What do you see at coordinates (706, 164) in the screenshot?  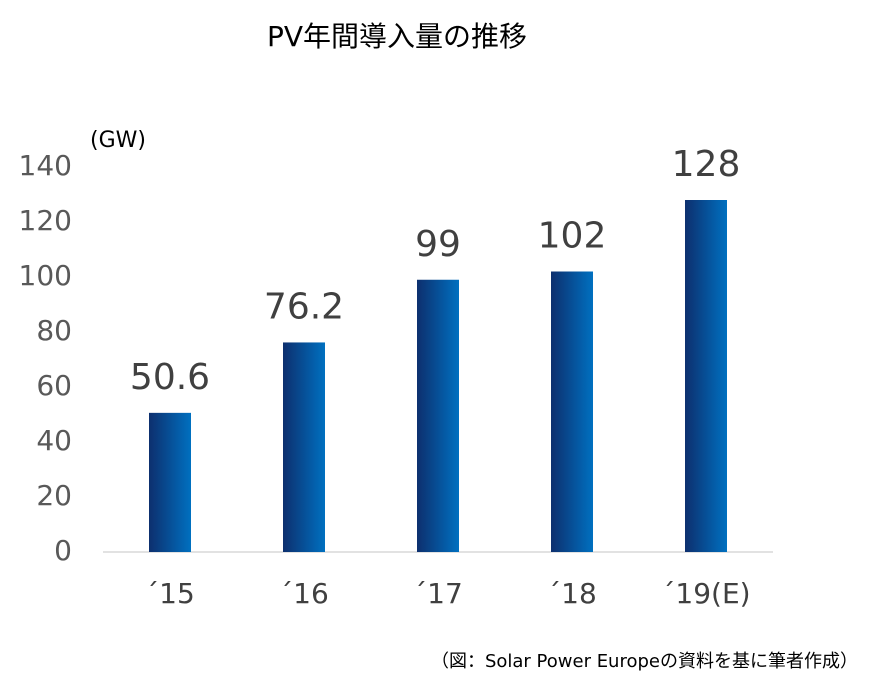 I see `value-label: 128` at bounding box center [706, 164].